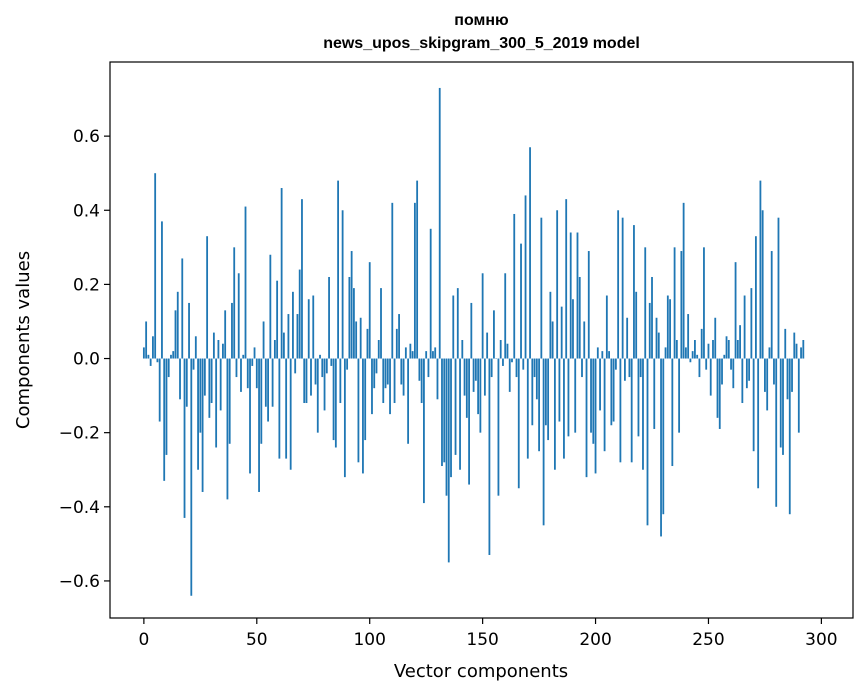 Image resolution: width=867 pixels, height=700 pixels. What do you see at coordinates (481, 44) in the screenshot?
I see `chart-title-model: news_upos_skipgram_300_5_2019 model` at bounding box center [481, 44].